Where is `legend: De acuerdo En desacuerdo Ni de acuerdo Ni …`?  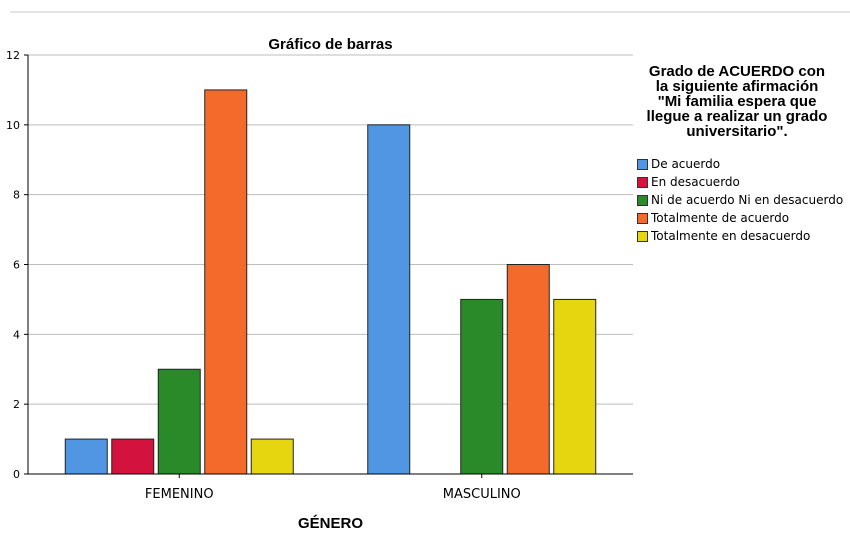
legend: De acuerdo En desacuerdo Ni de acuerdo Ni … is located at coordinates (740, 200).